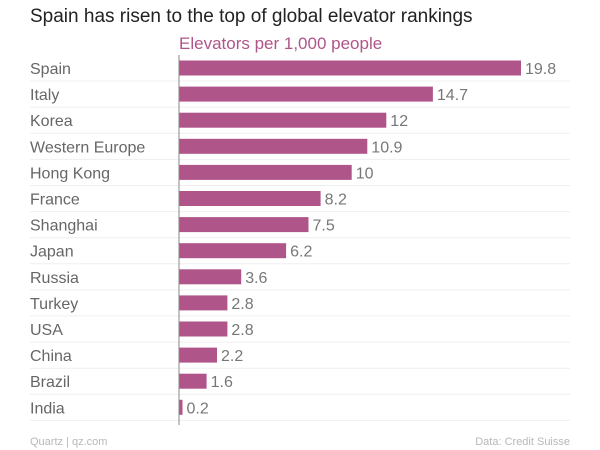 The image size is (600, 450). Describe the element at coordinates (324, 226) in the screenshot. I see `value-label: 7.5` at that location.